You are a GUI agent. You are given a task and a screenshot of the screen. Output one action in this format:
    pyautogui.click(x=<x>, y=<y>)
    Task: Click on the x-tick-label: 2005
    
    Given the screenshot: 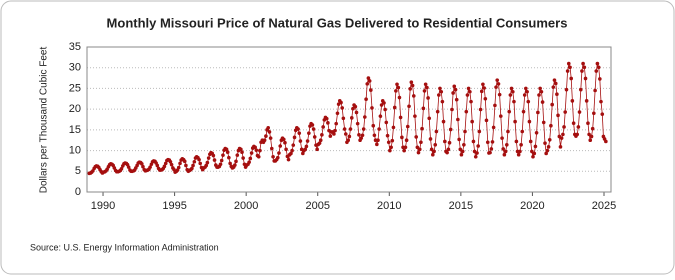 What is the action you would take?
    pyautogui.click(x=317, y=206)
    